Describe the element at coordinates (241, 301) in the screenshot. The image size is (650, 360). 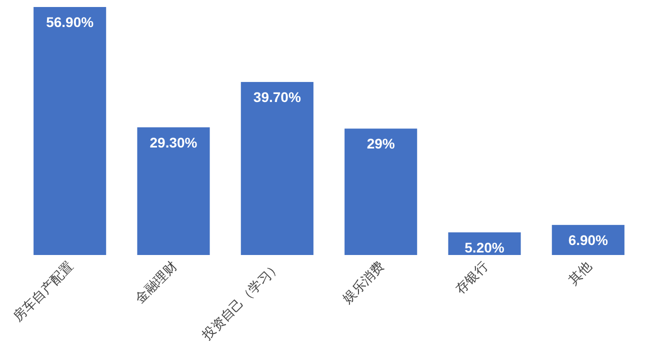
I see `x-tick-label: 投资自己（学习）` at that location.